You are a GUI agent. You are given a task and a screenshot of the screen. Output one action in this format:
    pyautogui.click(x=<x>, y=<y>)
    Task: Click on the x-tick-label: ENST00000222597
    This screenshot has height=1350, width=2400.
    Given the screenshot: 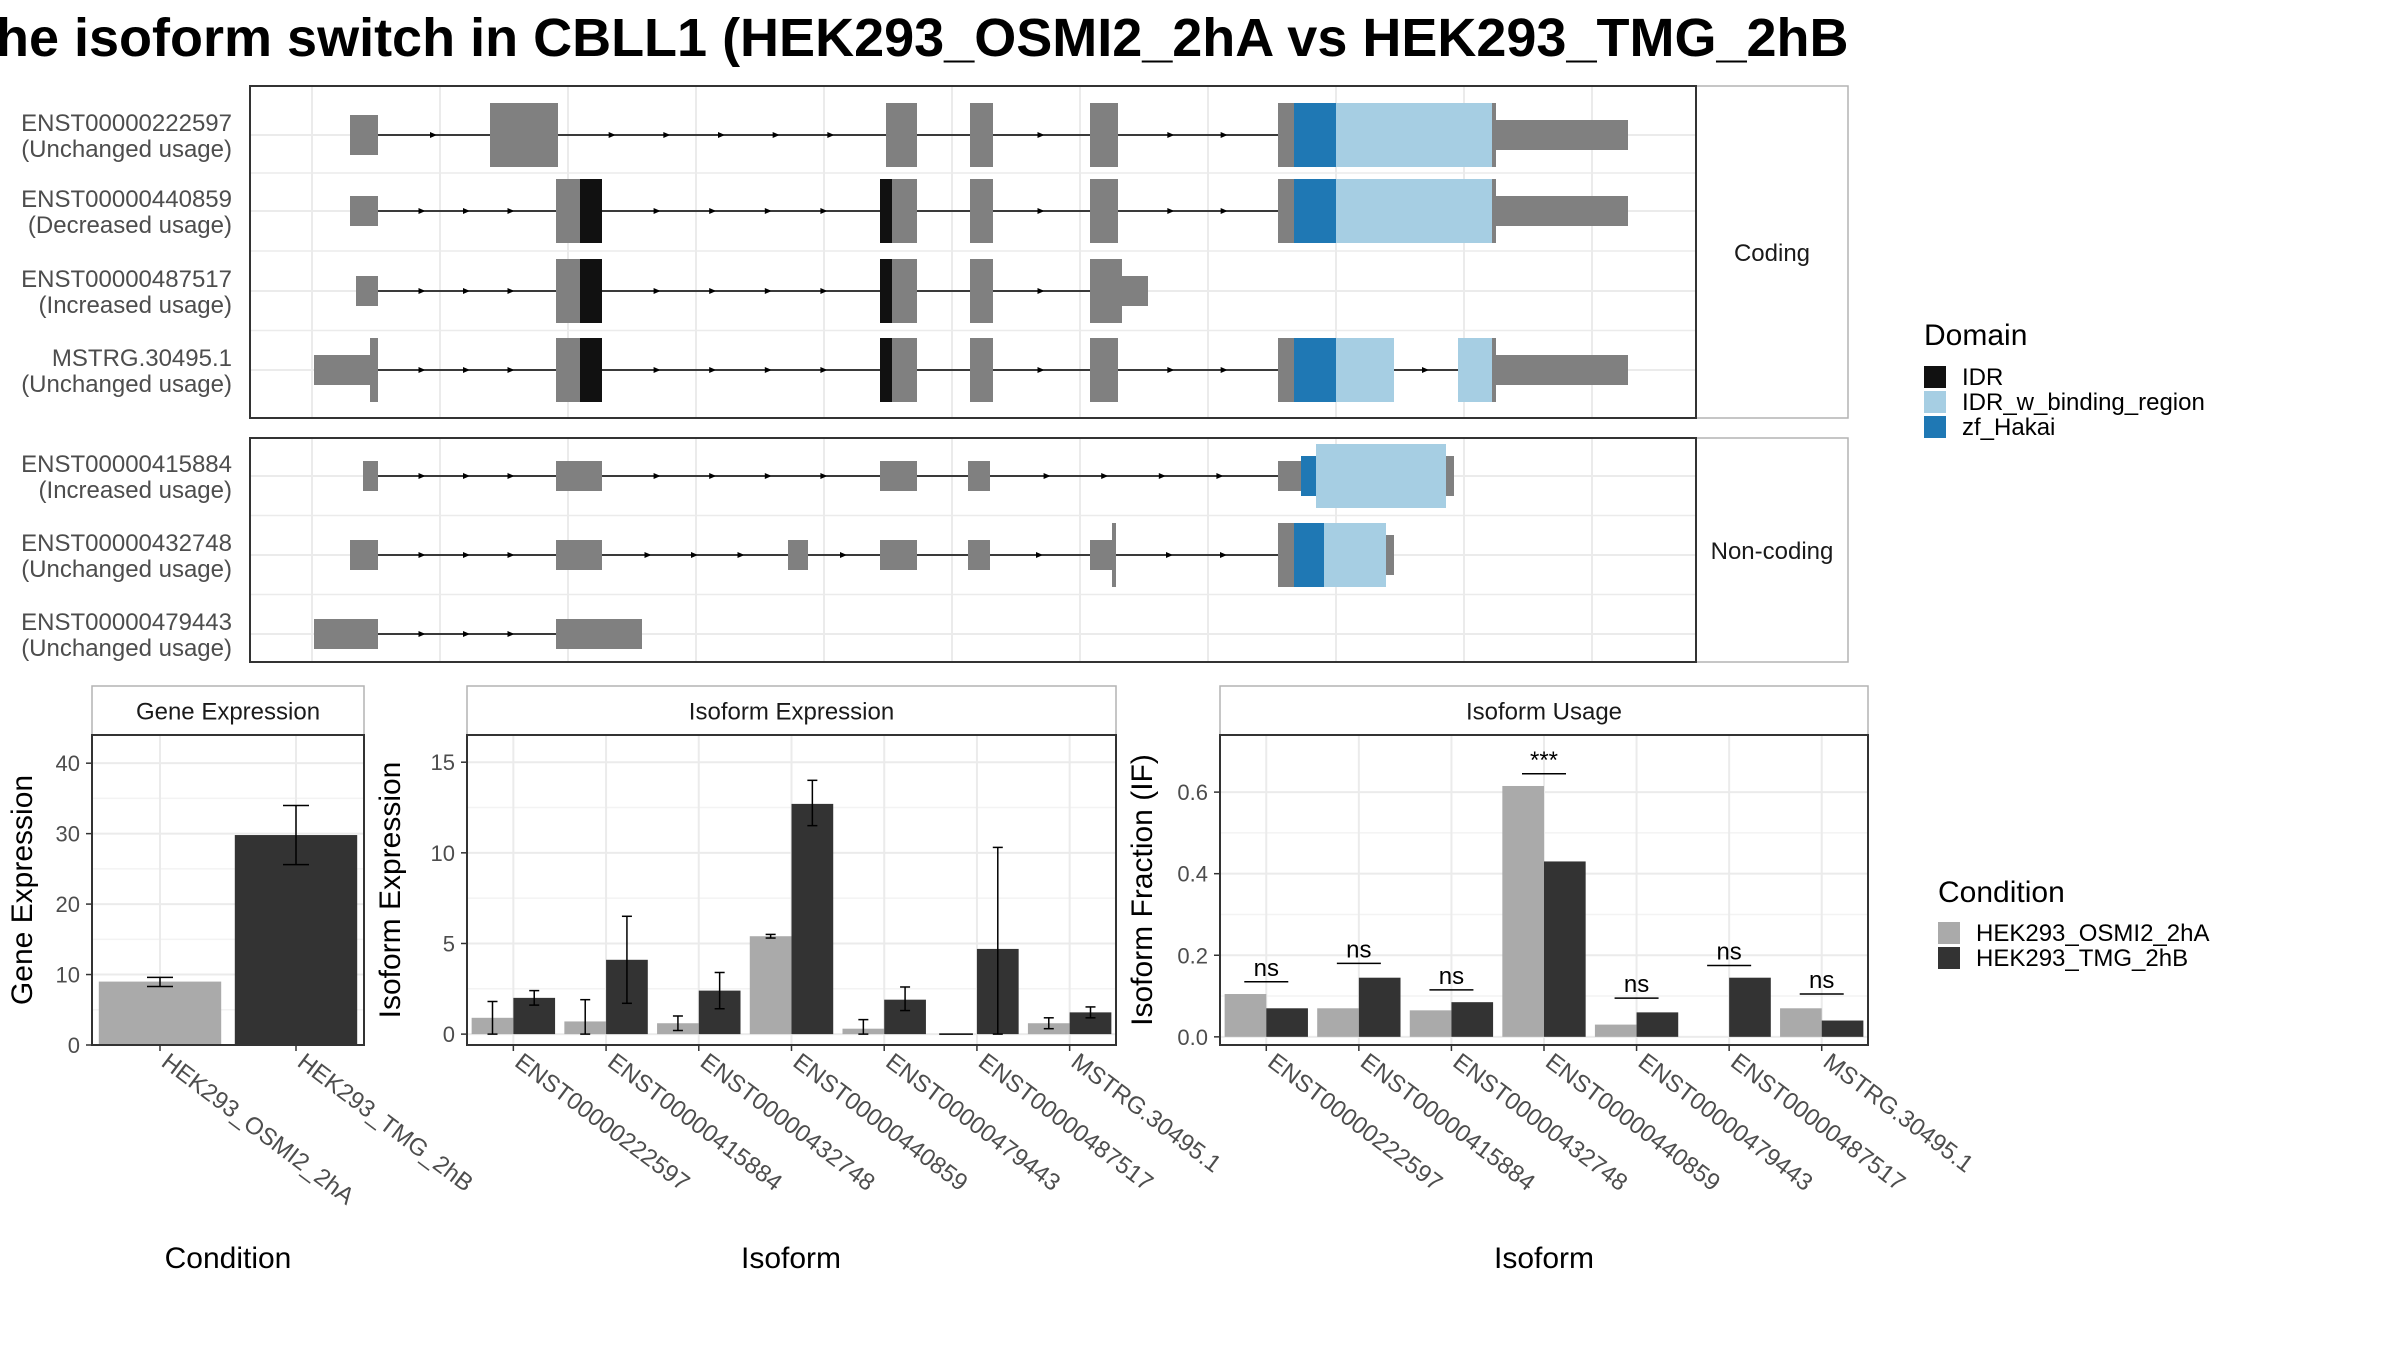 What is the action you would take?
    pyautogui.click(x=602, y=1122)
    